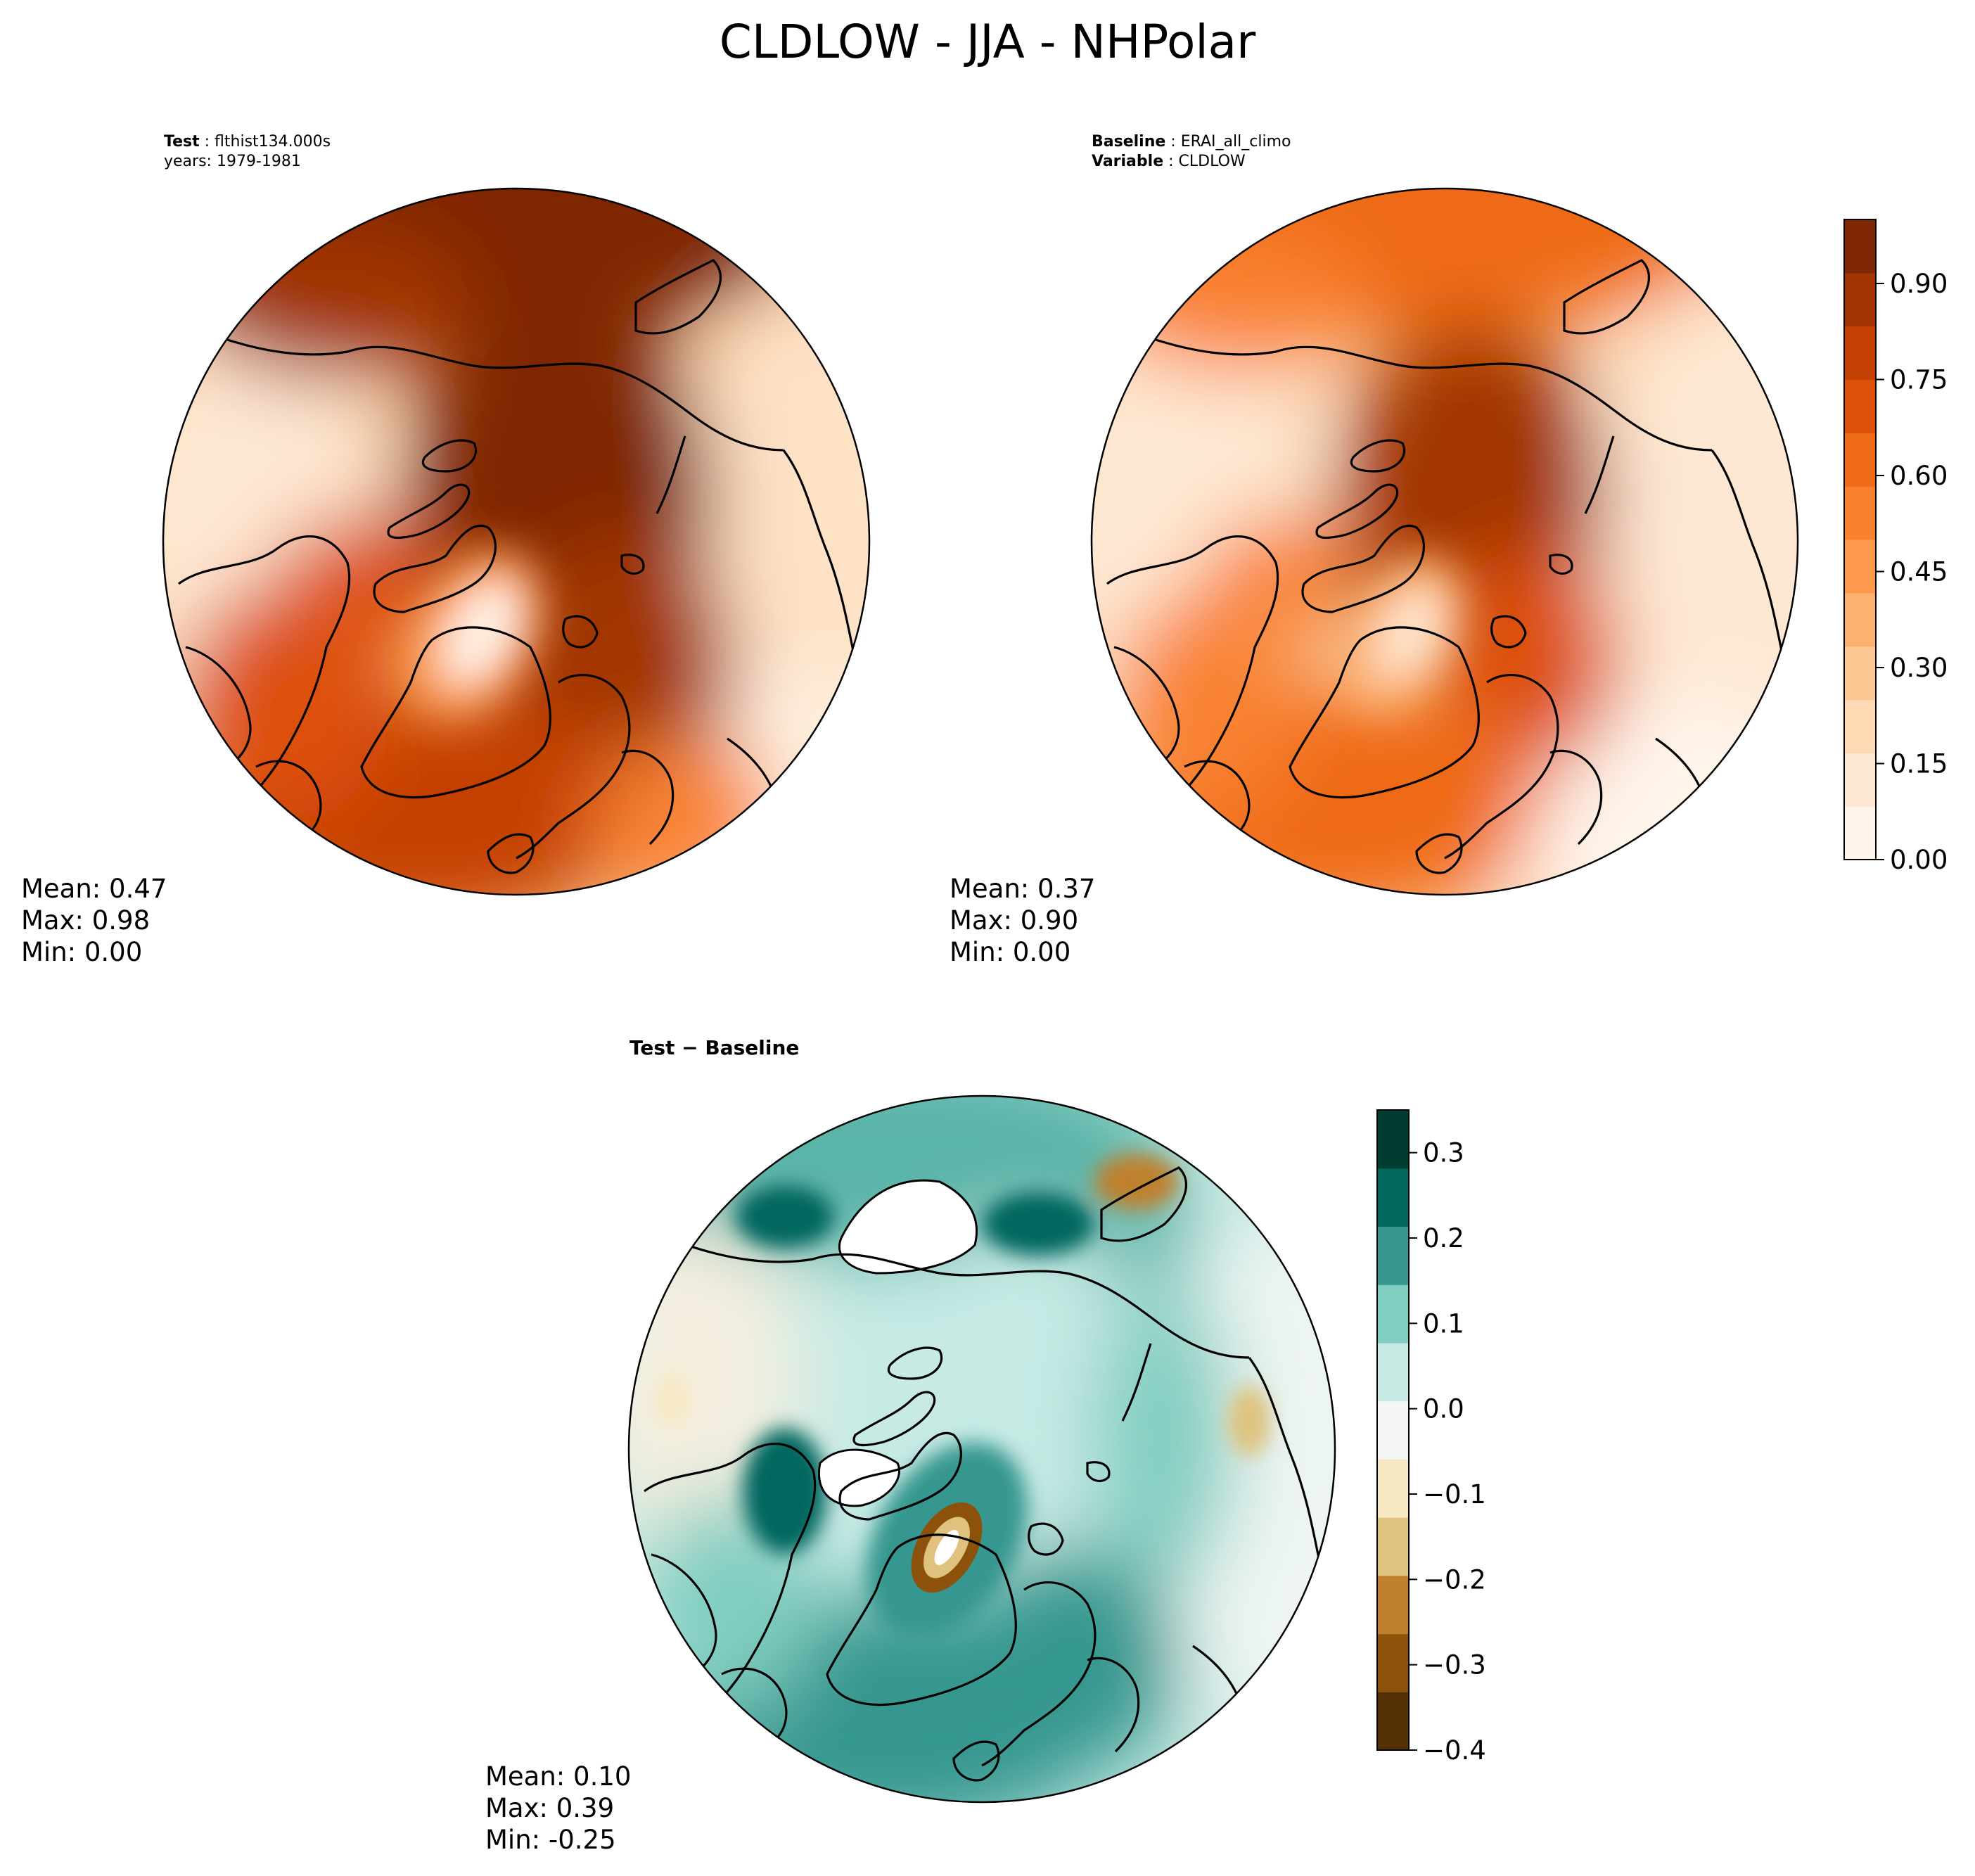 Image resolution: width=1975 pixels, height=1876 pixels. Describe the element at coordinates (1454, 1494) in the screenshot. I see `colorbar-brbg-tick-label: −0.1` at that location.